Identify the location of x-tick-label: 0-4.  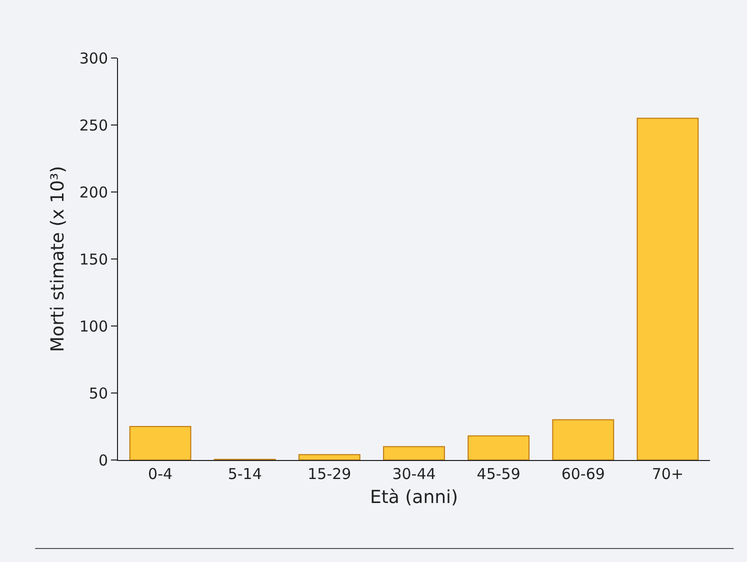
(160, 474).